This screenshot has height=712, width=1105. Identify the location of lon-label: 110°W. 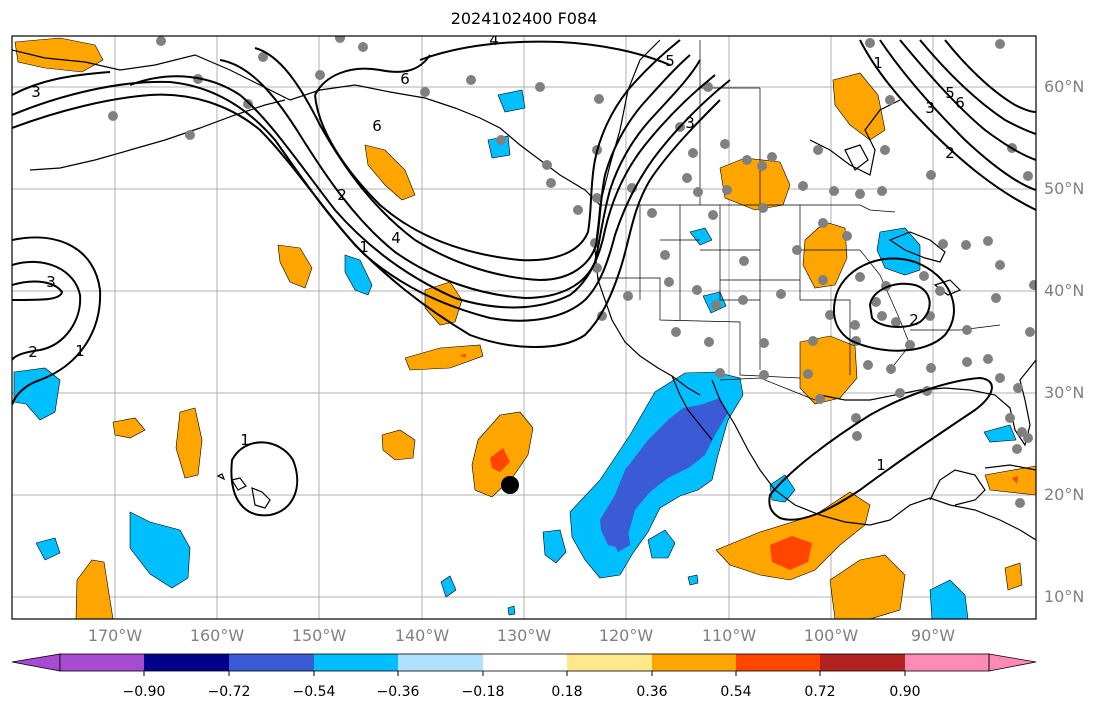
(729, 635).